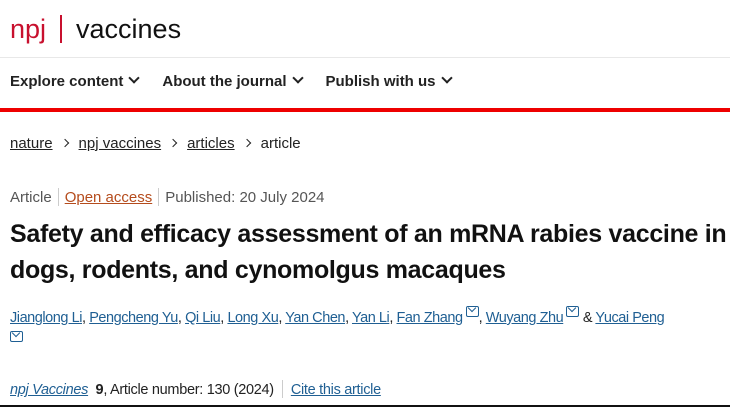  What do you see at coordinates (61, 29) in the screenshot?
I see `logo-divider` at bounding box center [61, 29].